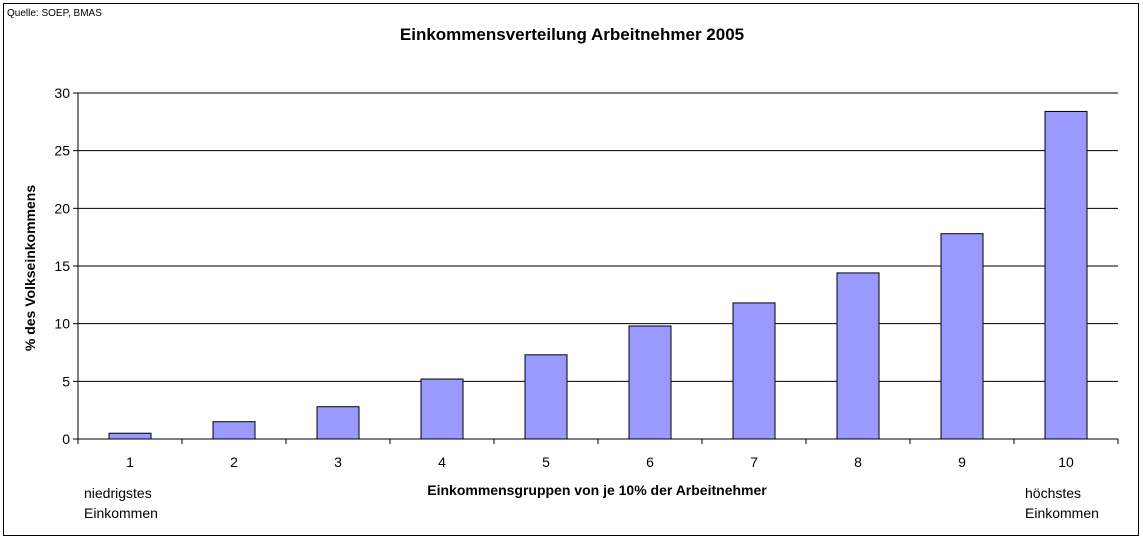 This screenshot has width=1143, height=540. I want to click on x-tick-label: 10, so click(1066, 462).